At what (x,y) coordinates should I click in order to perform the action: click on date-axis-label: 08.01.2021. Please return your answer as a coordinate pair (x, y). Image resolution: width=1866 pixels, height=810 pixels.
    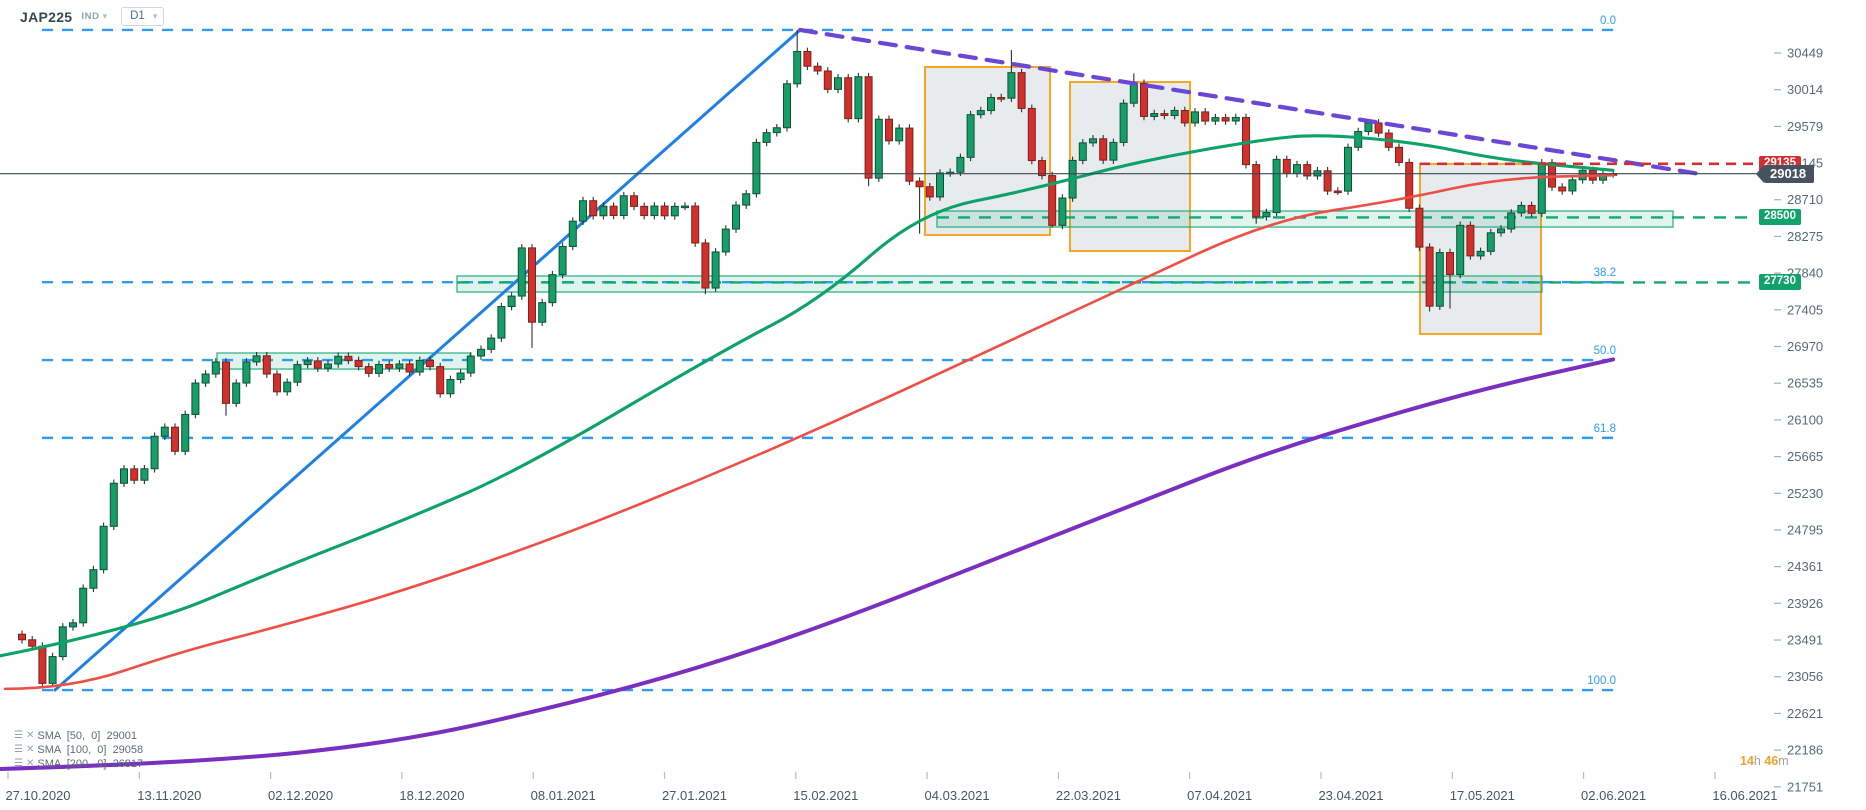
    Looking at the image, I should click on (563, 795).